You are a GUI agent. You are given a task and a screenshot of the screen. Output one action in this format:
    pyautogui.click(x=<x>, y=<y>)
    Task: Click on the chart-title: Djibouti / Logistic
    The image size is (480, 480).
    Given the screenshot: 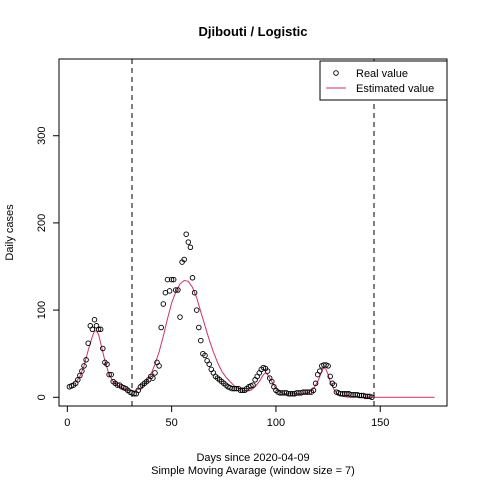 What is the action you would take?
    pyautogui.click(x=252, y=31)
    